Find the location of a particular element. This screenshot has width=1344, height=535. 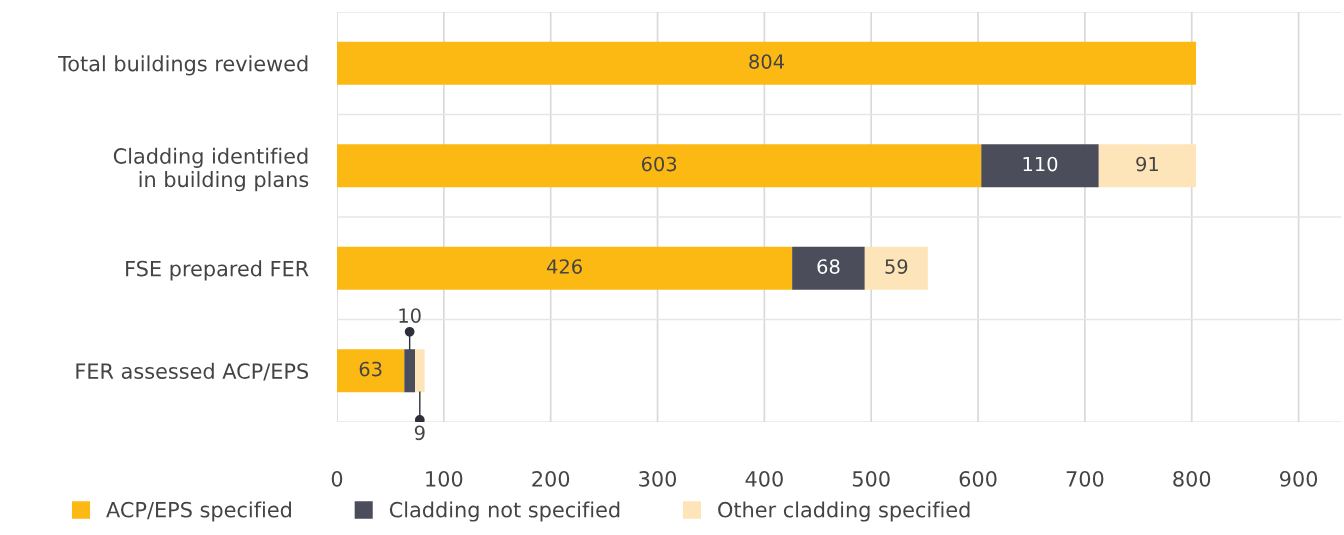

legend-label: Other cladding specified is located at coordinates (844, 511).